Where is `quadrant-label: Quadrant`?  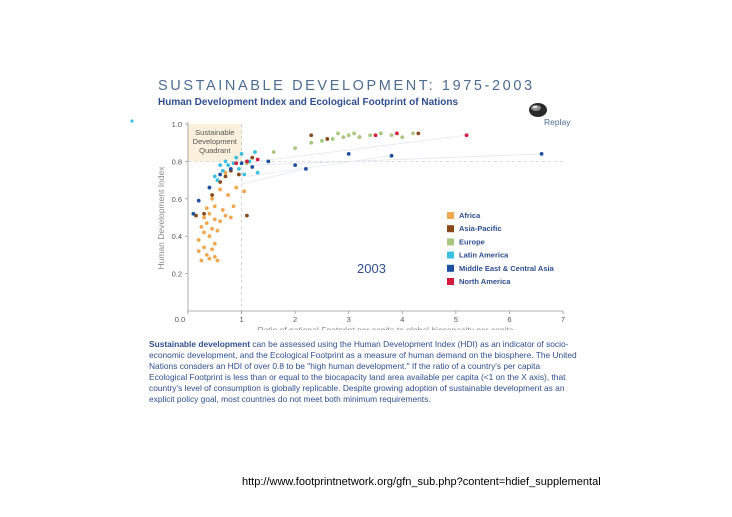
quadrant-label: Quadrant is located at coordinates (215, 150).